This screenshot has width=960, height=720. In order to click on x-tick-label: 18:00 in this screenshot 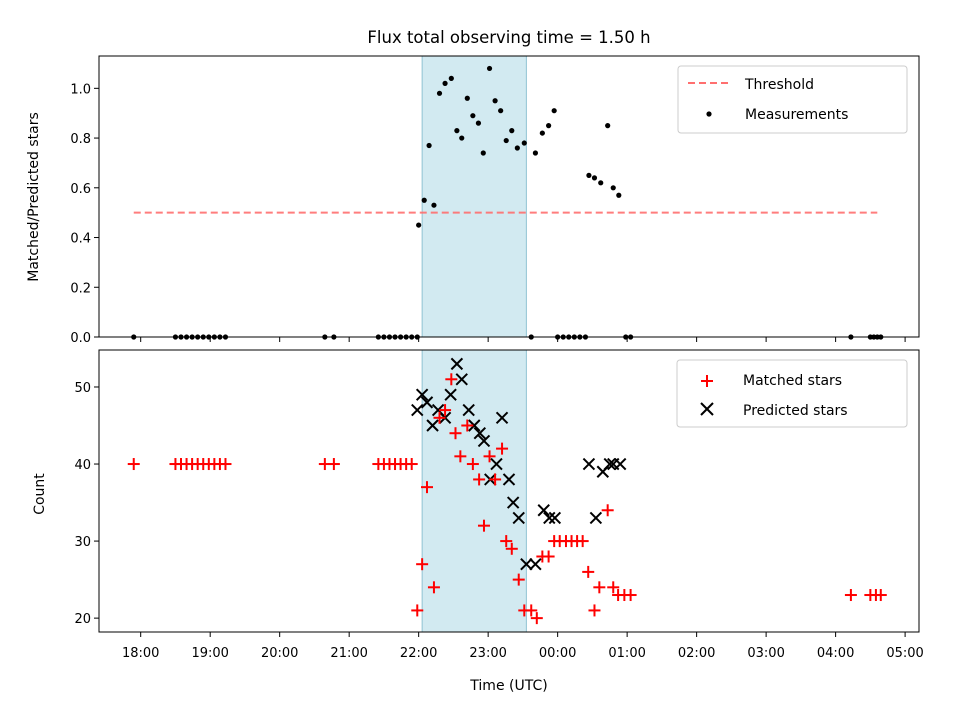, I will do `click(140, 653)`.